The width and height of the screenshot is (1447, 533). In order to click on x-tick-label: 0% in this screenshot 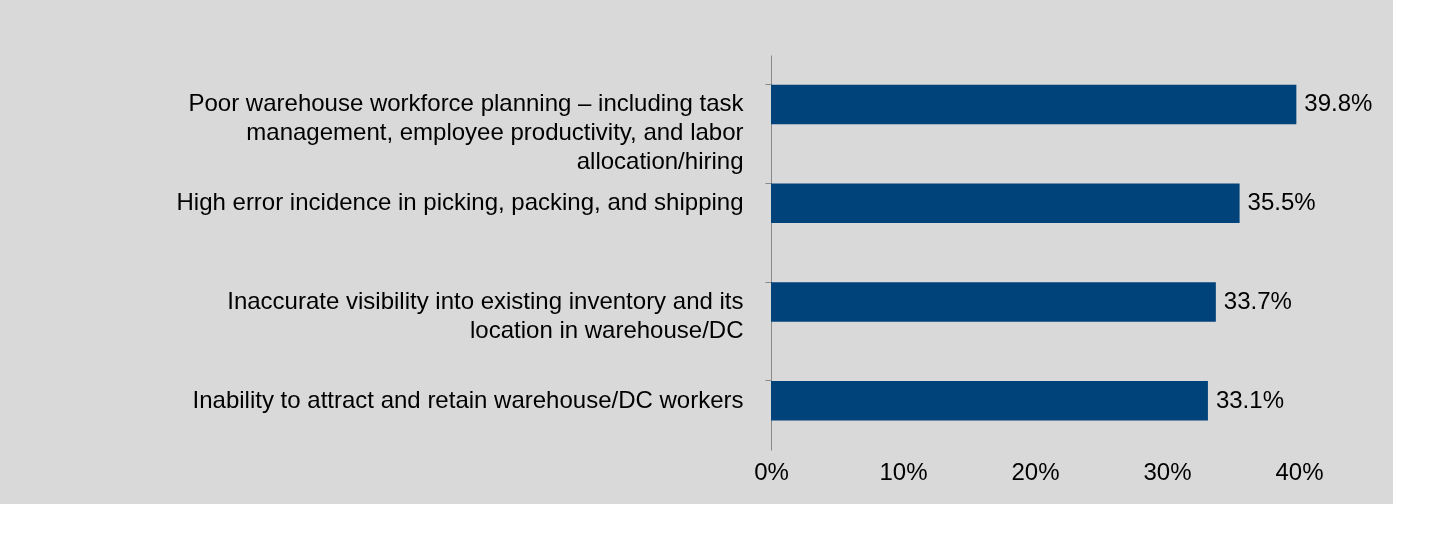, I will do `click(771, 471)`.